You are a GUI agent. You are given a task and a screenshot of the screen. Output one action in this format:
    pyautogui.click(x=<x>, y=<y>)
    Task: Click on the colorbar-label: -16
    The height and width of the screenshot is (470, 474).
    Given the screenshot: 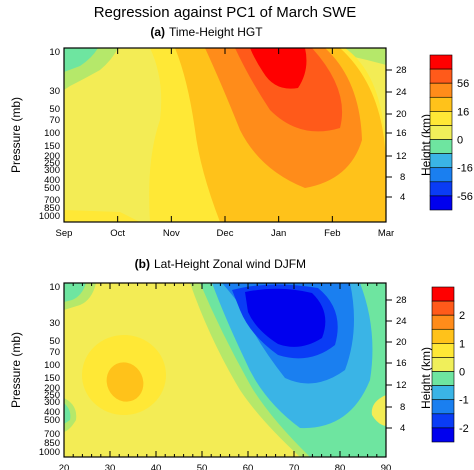 What is the action you would take?
    pyautogui.click(x=465, y=169)
    